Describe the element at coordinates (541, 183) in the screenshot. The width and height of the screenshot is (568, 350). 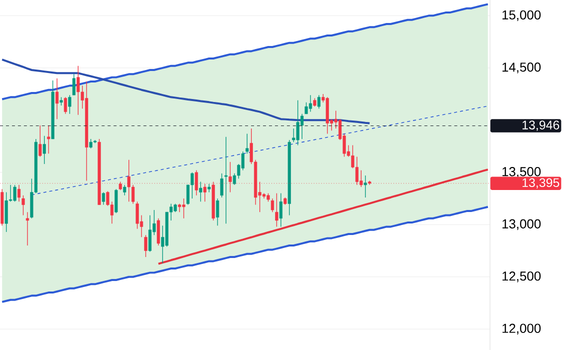
I see `ref-line-label: 13,395` at that location.